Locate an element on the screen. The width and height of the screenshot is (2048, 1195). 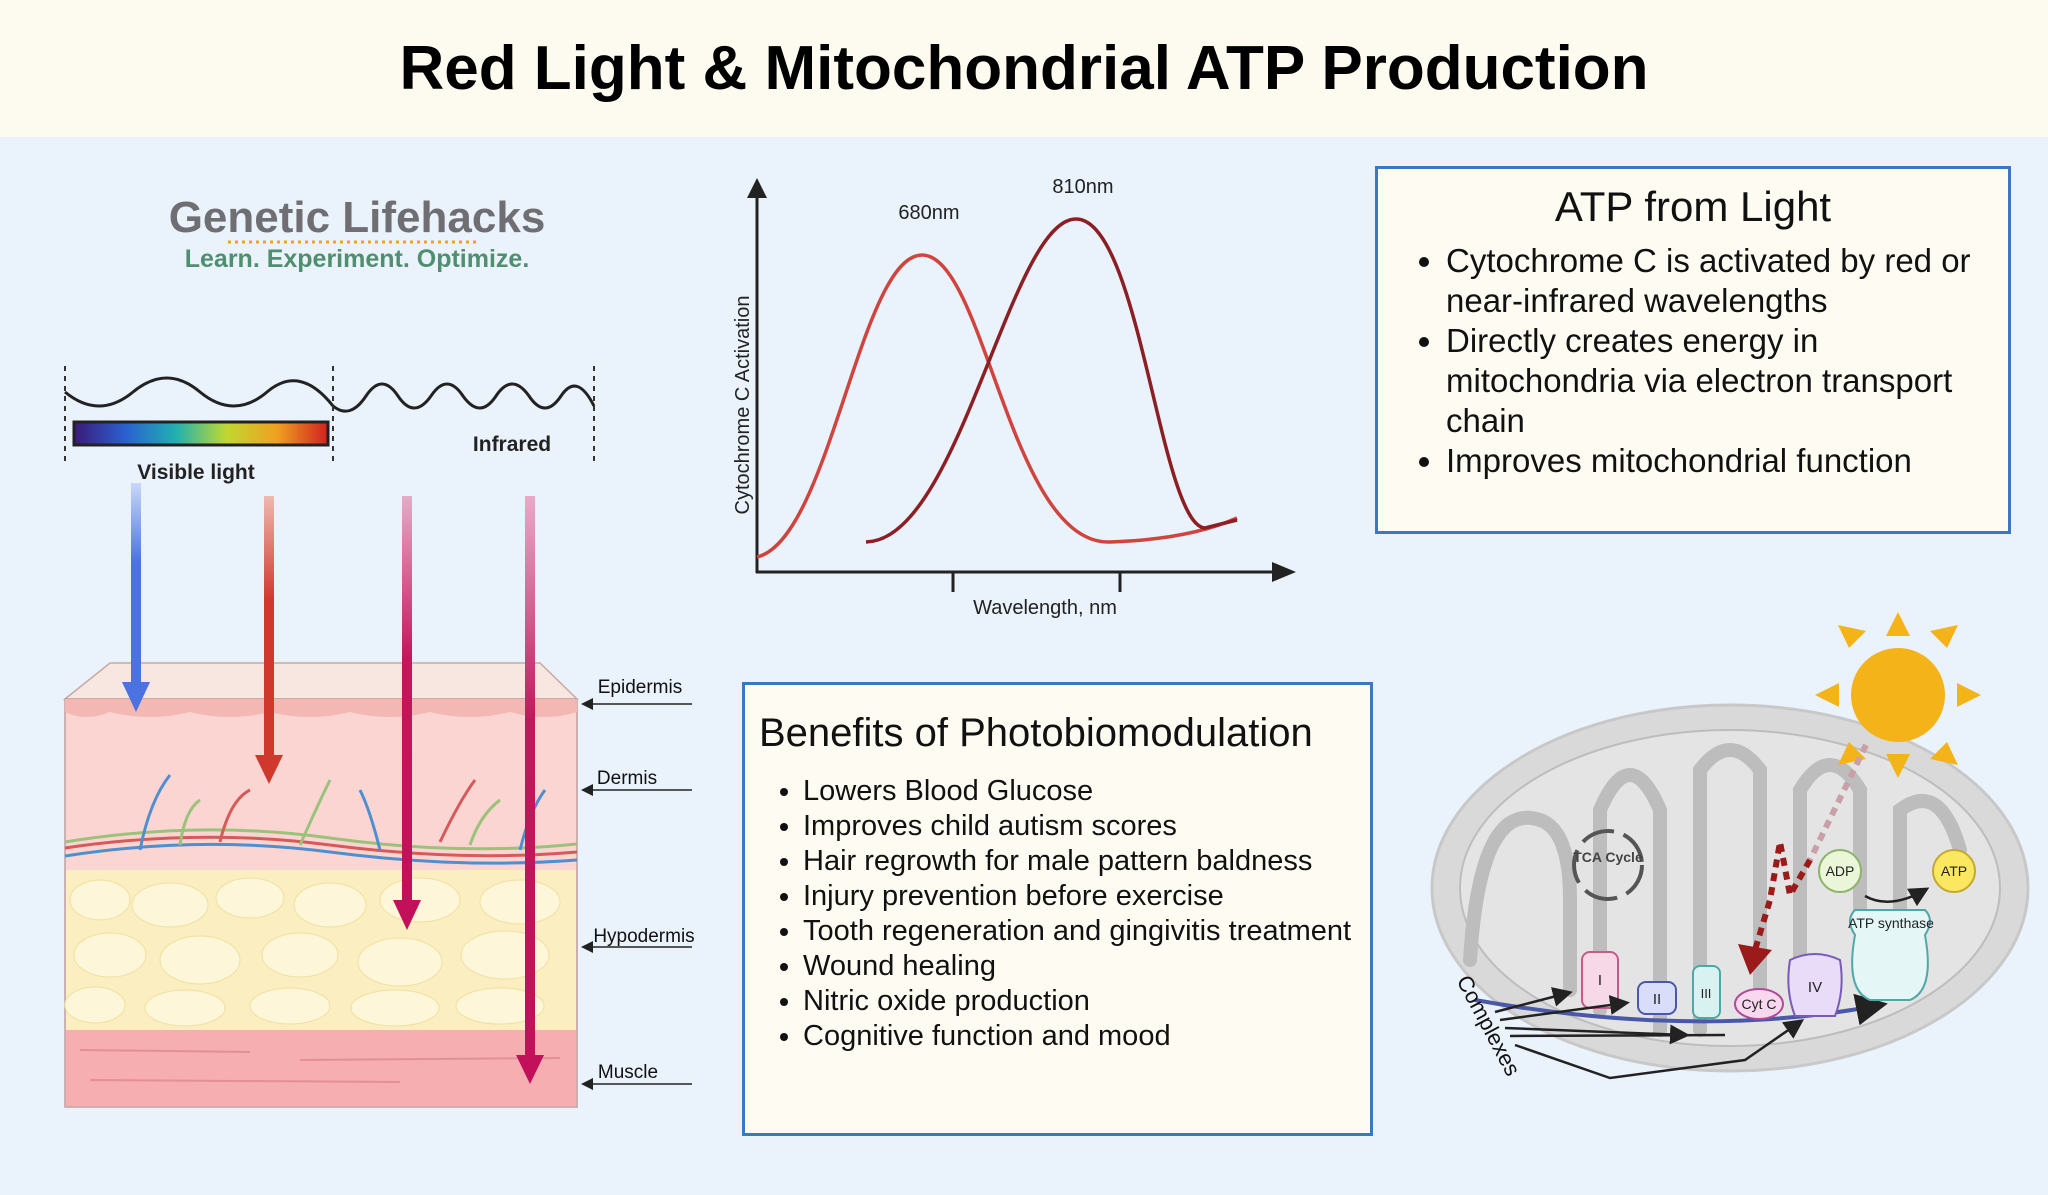
logo-name: Genetic Lifehacks is located at coordinates (357, 217).